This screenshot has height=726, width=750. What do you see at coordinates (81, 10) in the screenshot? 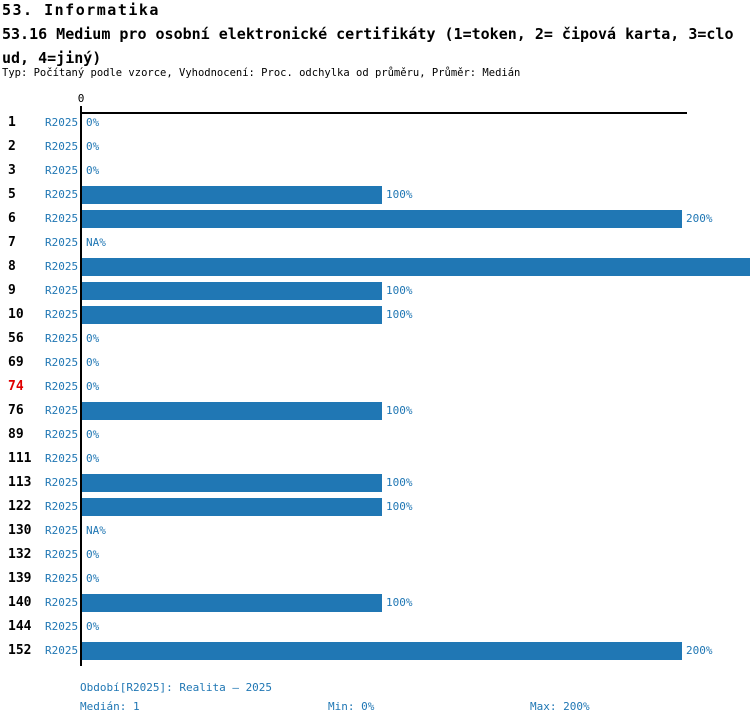
I see `chart-title: 53. Informatika` at bounding box center [81, 10].